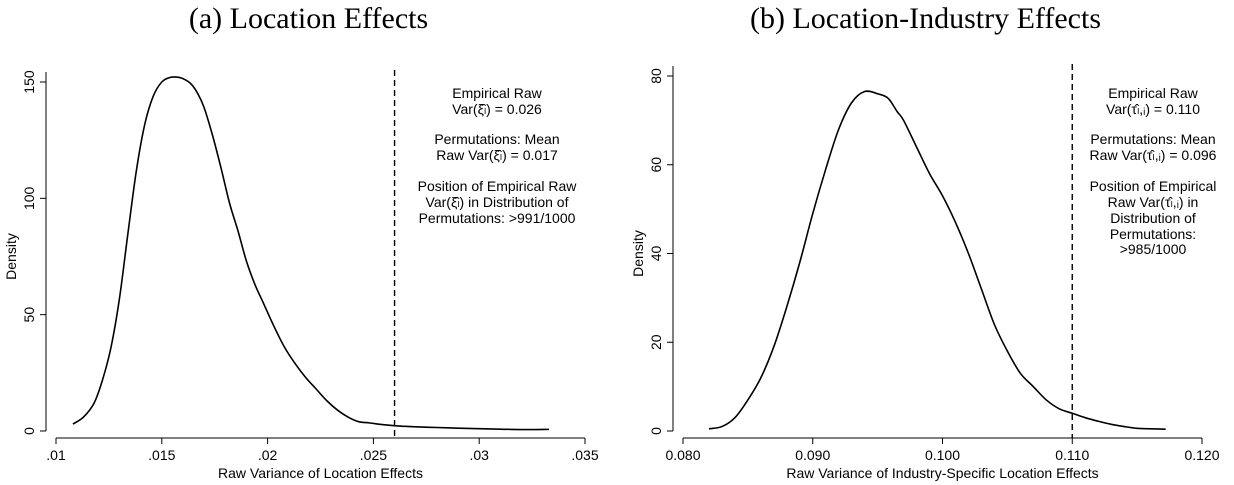 The width and height of the screenshot is (1234, 485). I want to click on y-tick-label: 150, so click(29, 82).